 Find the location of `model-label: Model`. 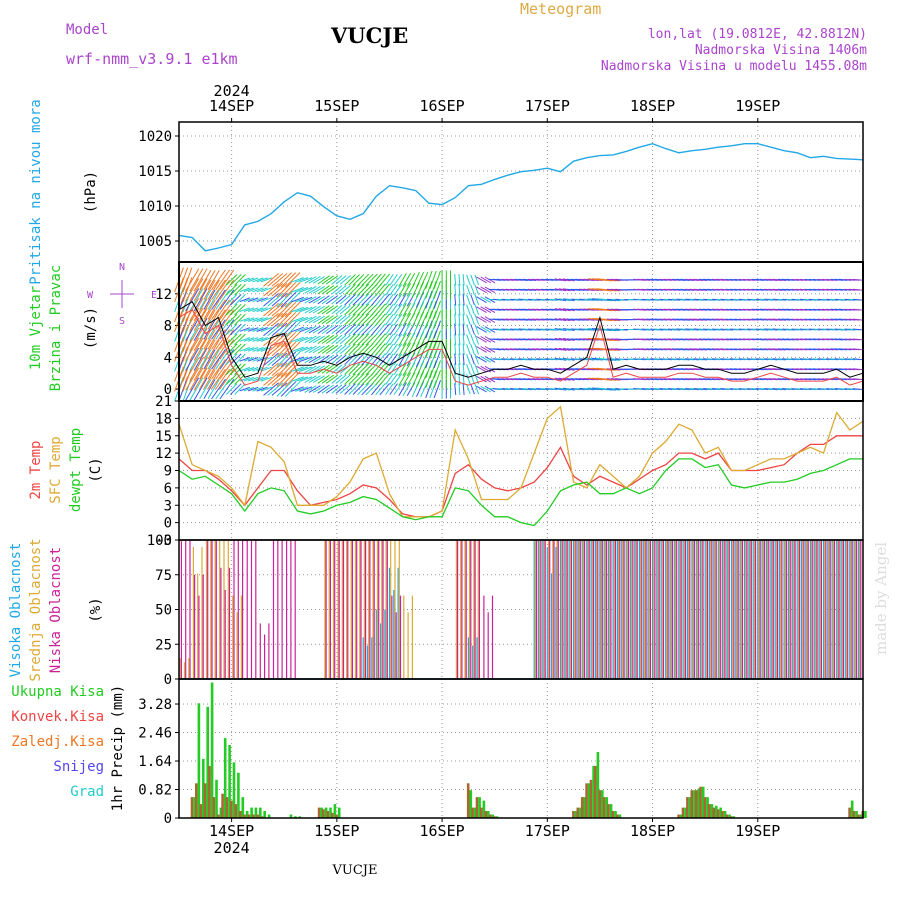

model-label: Model is located at coordinates (87, 30).